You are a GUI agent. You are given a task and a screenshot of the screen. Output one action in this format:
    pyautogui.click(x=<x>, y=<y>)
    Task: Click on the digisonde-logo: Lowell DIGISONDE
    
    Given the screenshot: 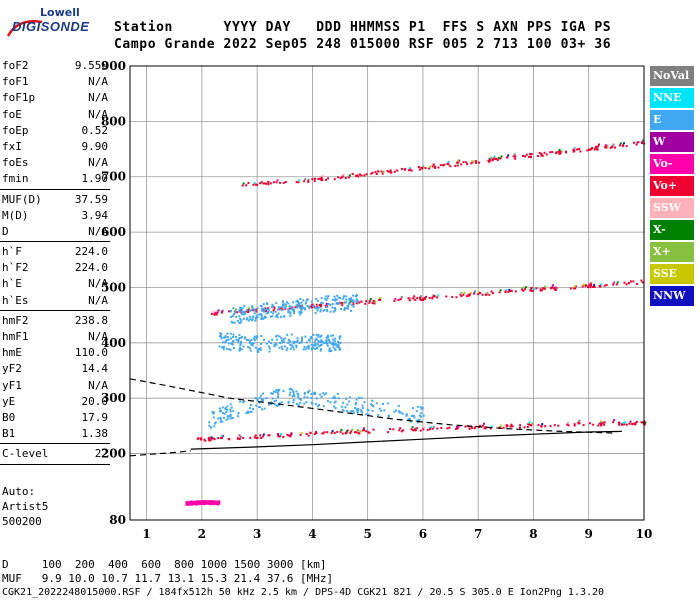 What is the action you would take?
    pyautogui.click(x=52, y=24)
    